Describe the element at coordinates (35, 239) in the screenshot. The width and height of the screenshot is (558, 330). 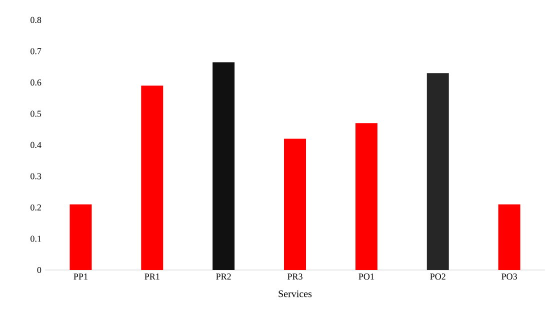
I see `y-tick-label: 0.1` at that location.